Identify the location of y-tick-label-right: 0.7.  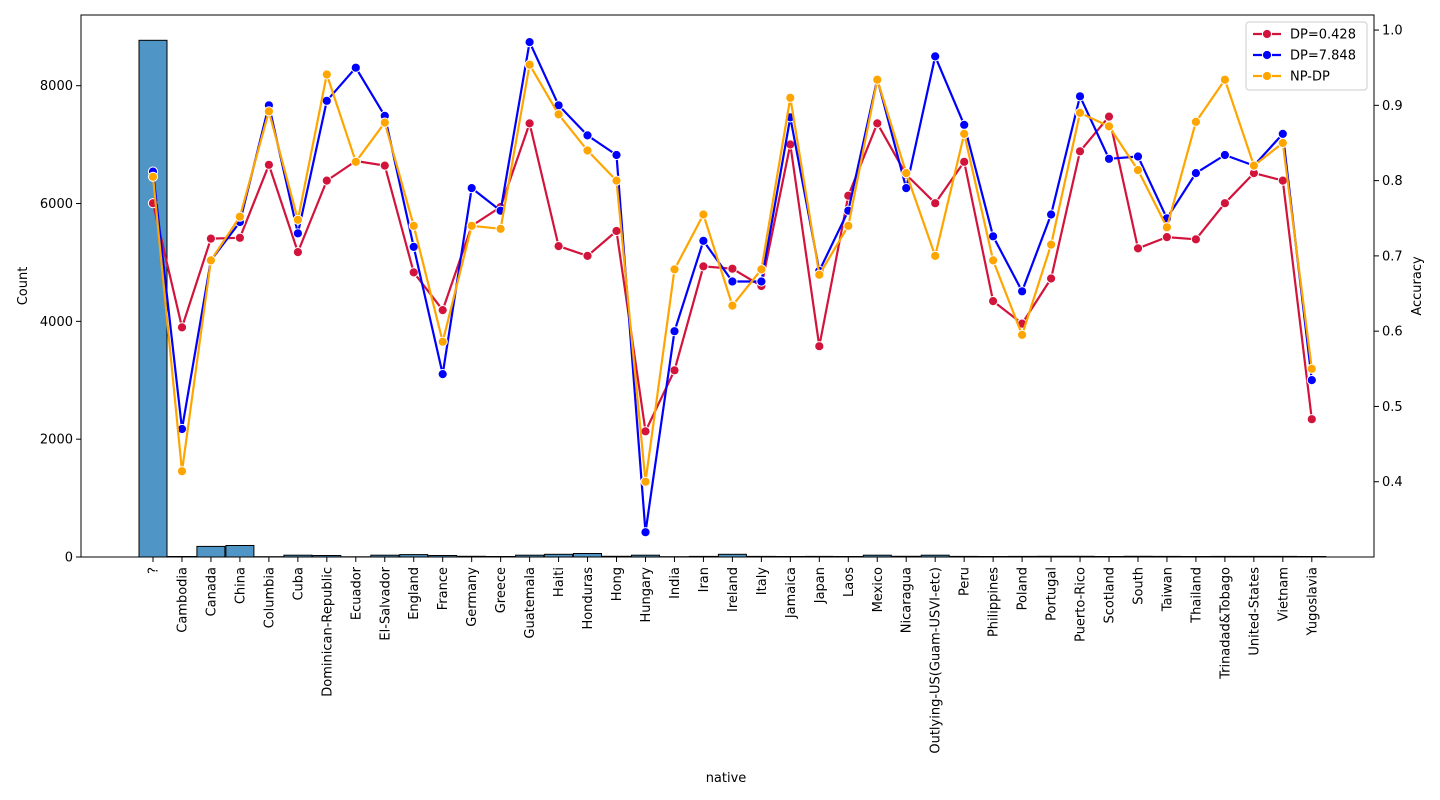
(1392, 256).